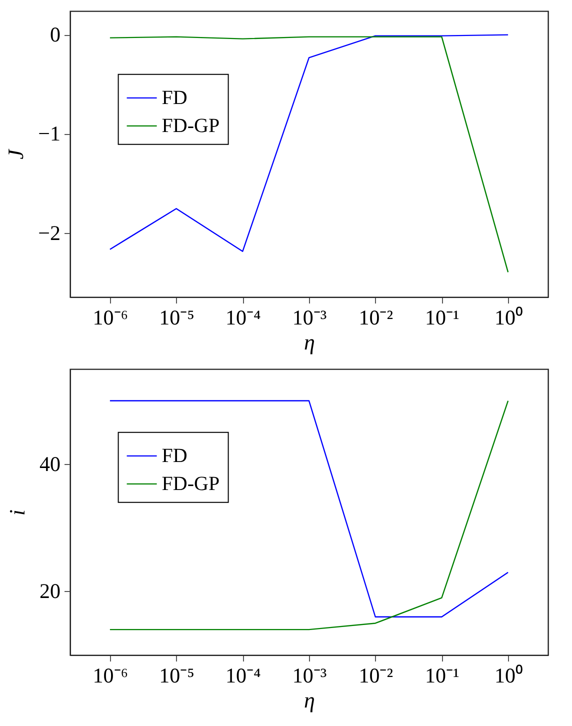  Describe the element at coordinates (49, 232) in the screenshot. I see `y-tick-label: −2` at that location.